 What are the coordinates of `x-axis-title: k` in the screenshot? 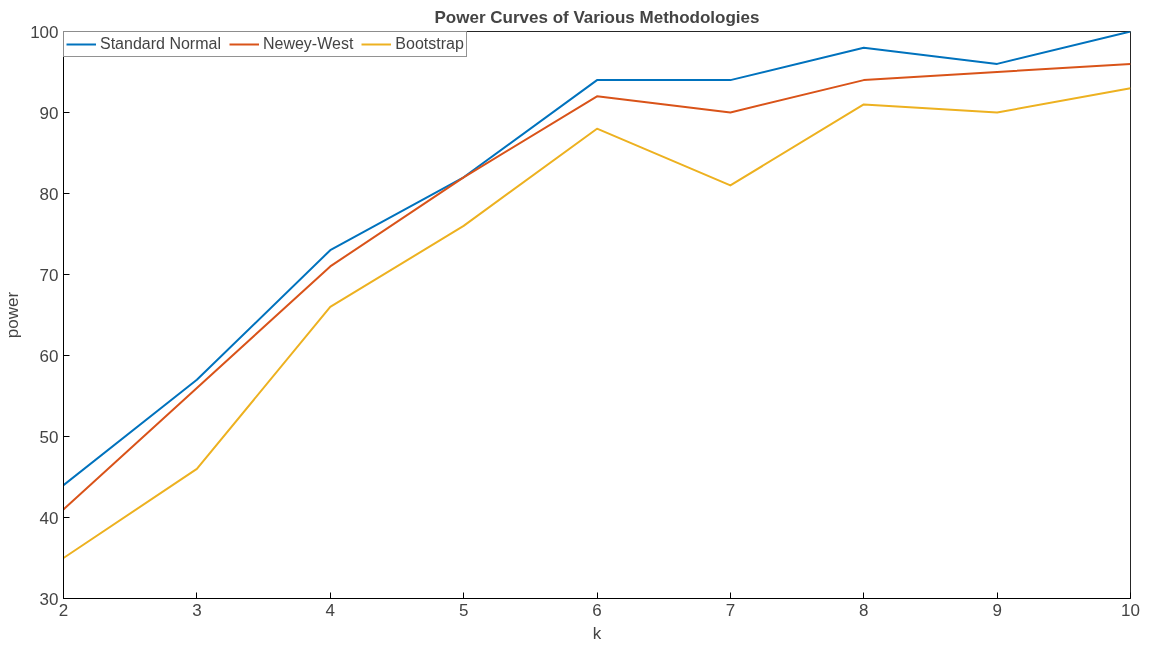 It's located at (597, 633).